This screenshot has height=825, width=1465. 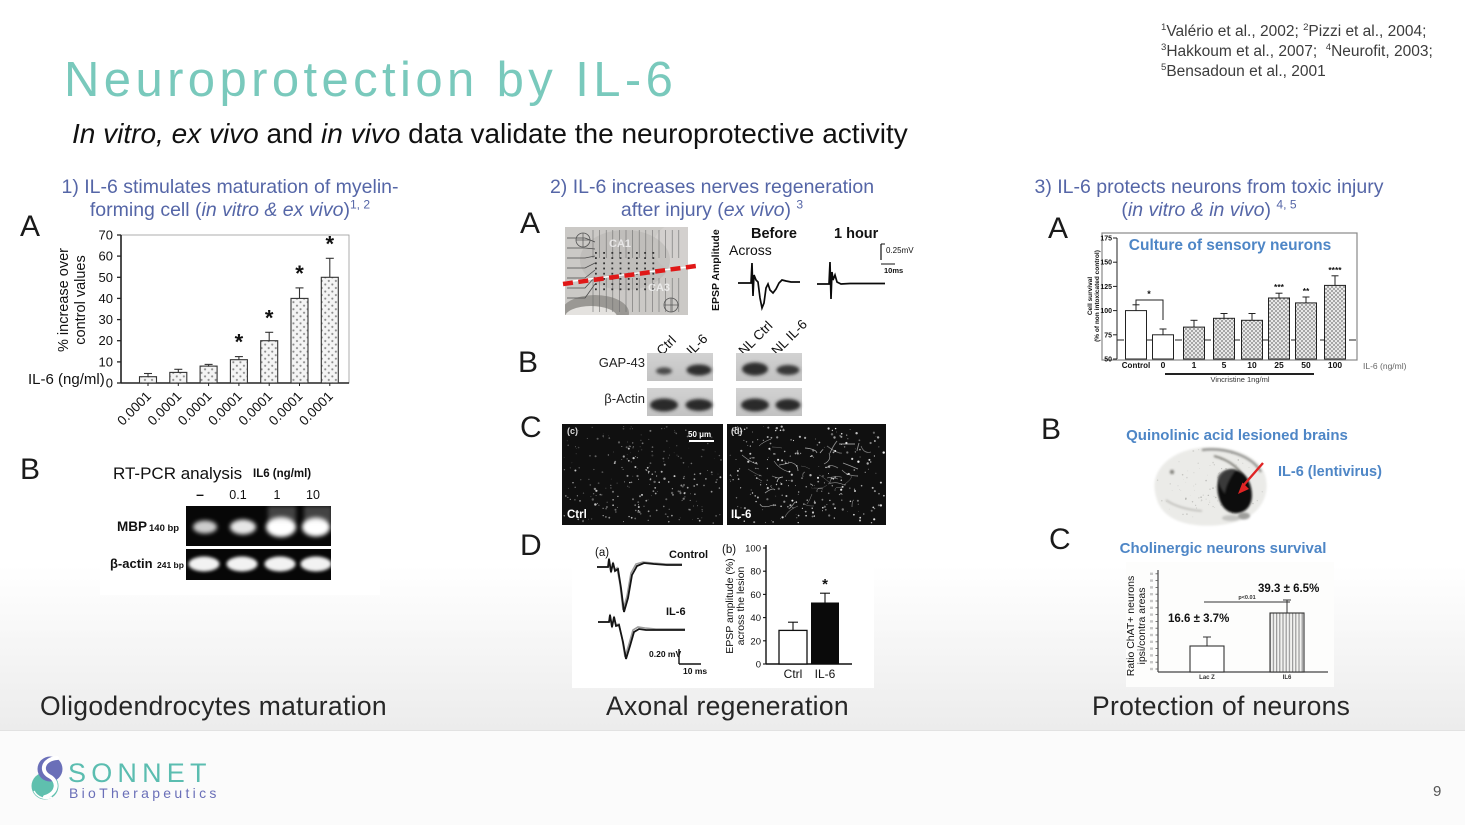 I want to click on svg-text: 175, so click(x=1106, y=239).